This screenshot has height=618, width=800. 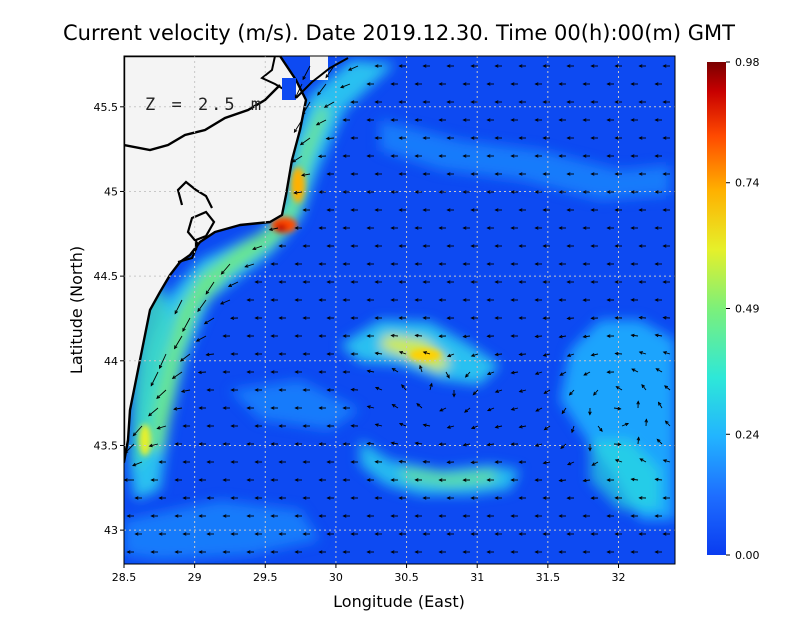 What do you see at coordinates (124, 577) in the screenshot?
I see `x-tick-label: 28.5` at bounding box center [124, 577].